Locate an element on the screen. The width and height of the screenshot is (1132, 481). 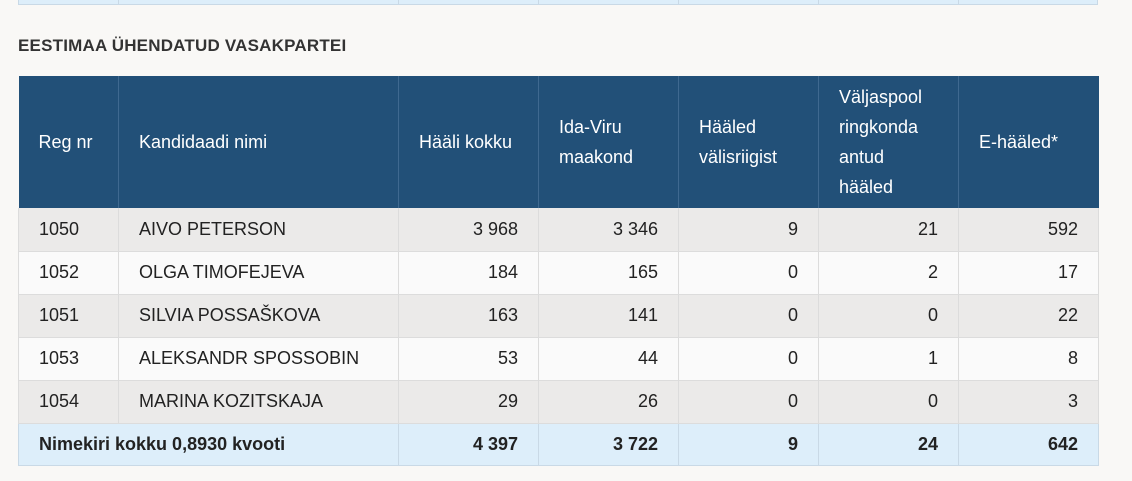
cell-abroad-votes: 9 is located at coordinates (748, 230).